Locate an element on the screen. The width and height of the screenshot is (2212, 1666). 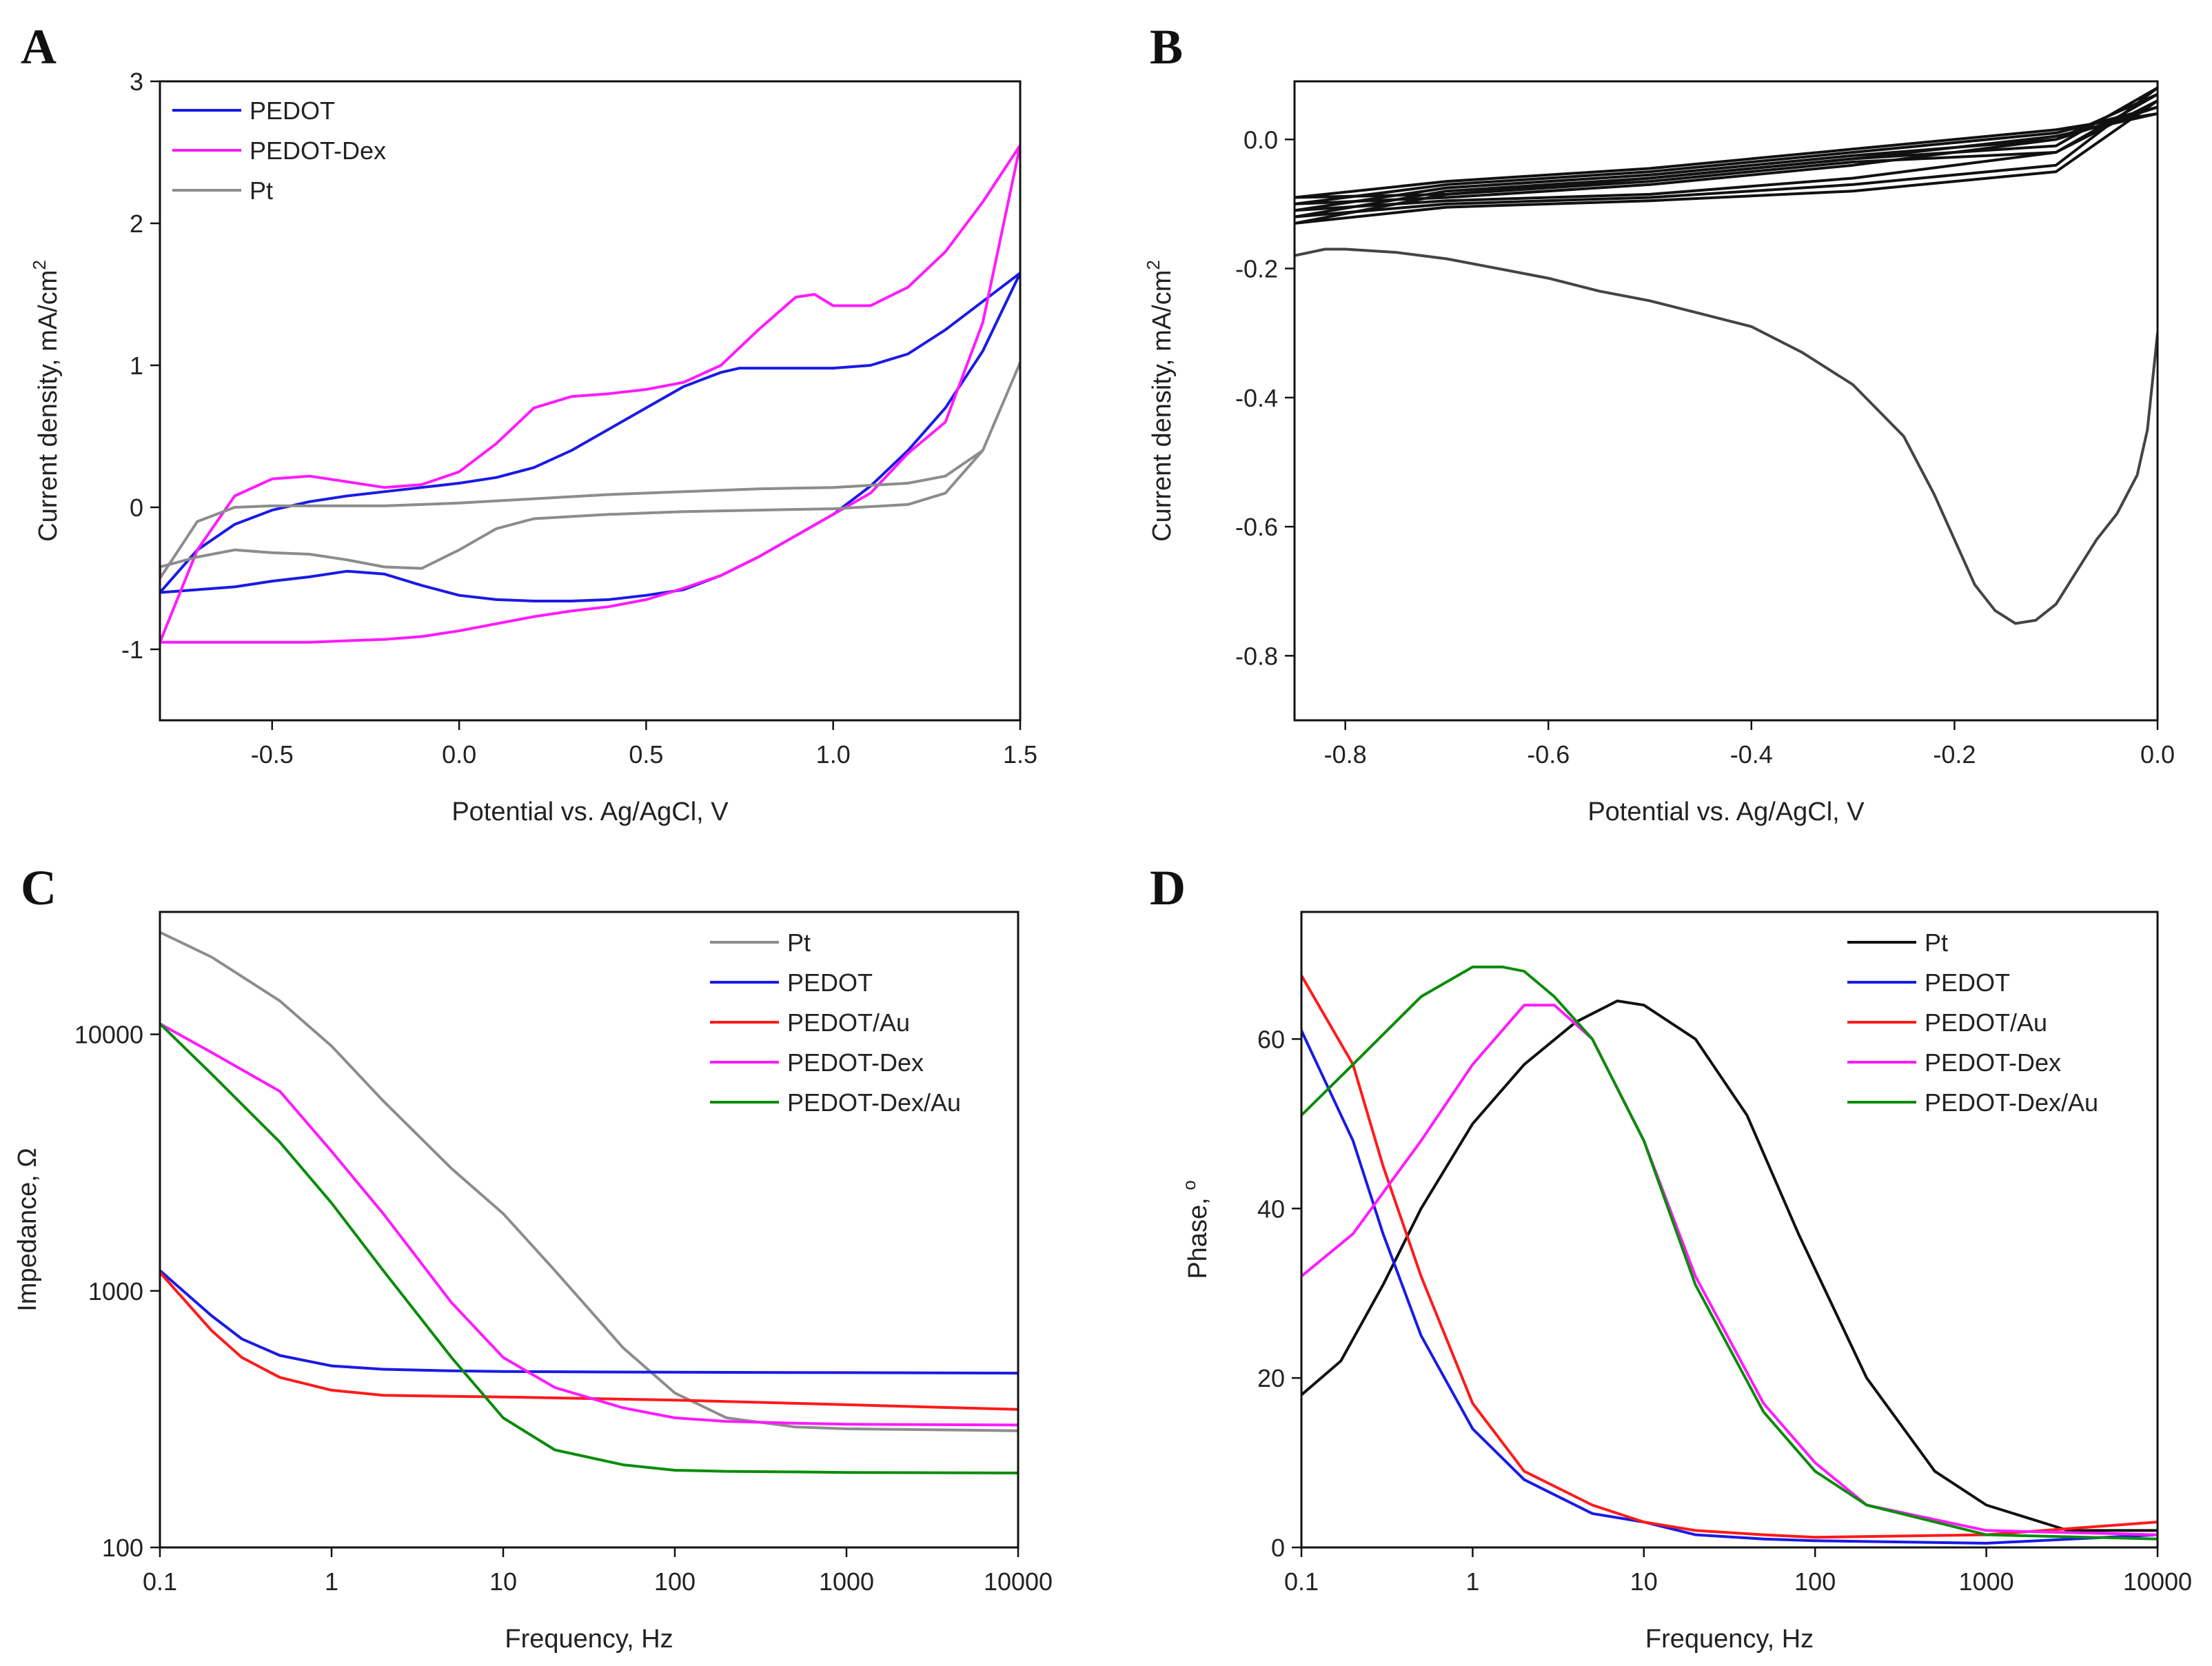
x-tick-label: 1.0 is located at coordinates (833, 754).